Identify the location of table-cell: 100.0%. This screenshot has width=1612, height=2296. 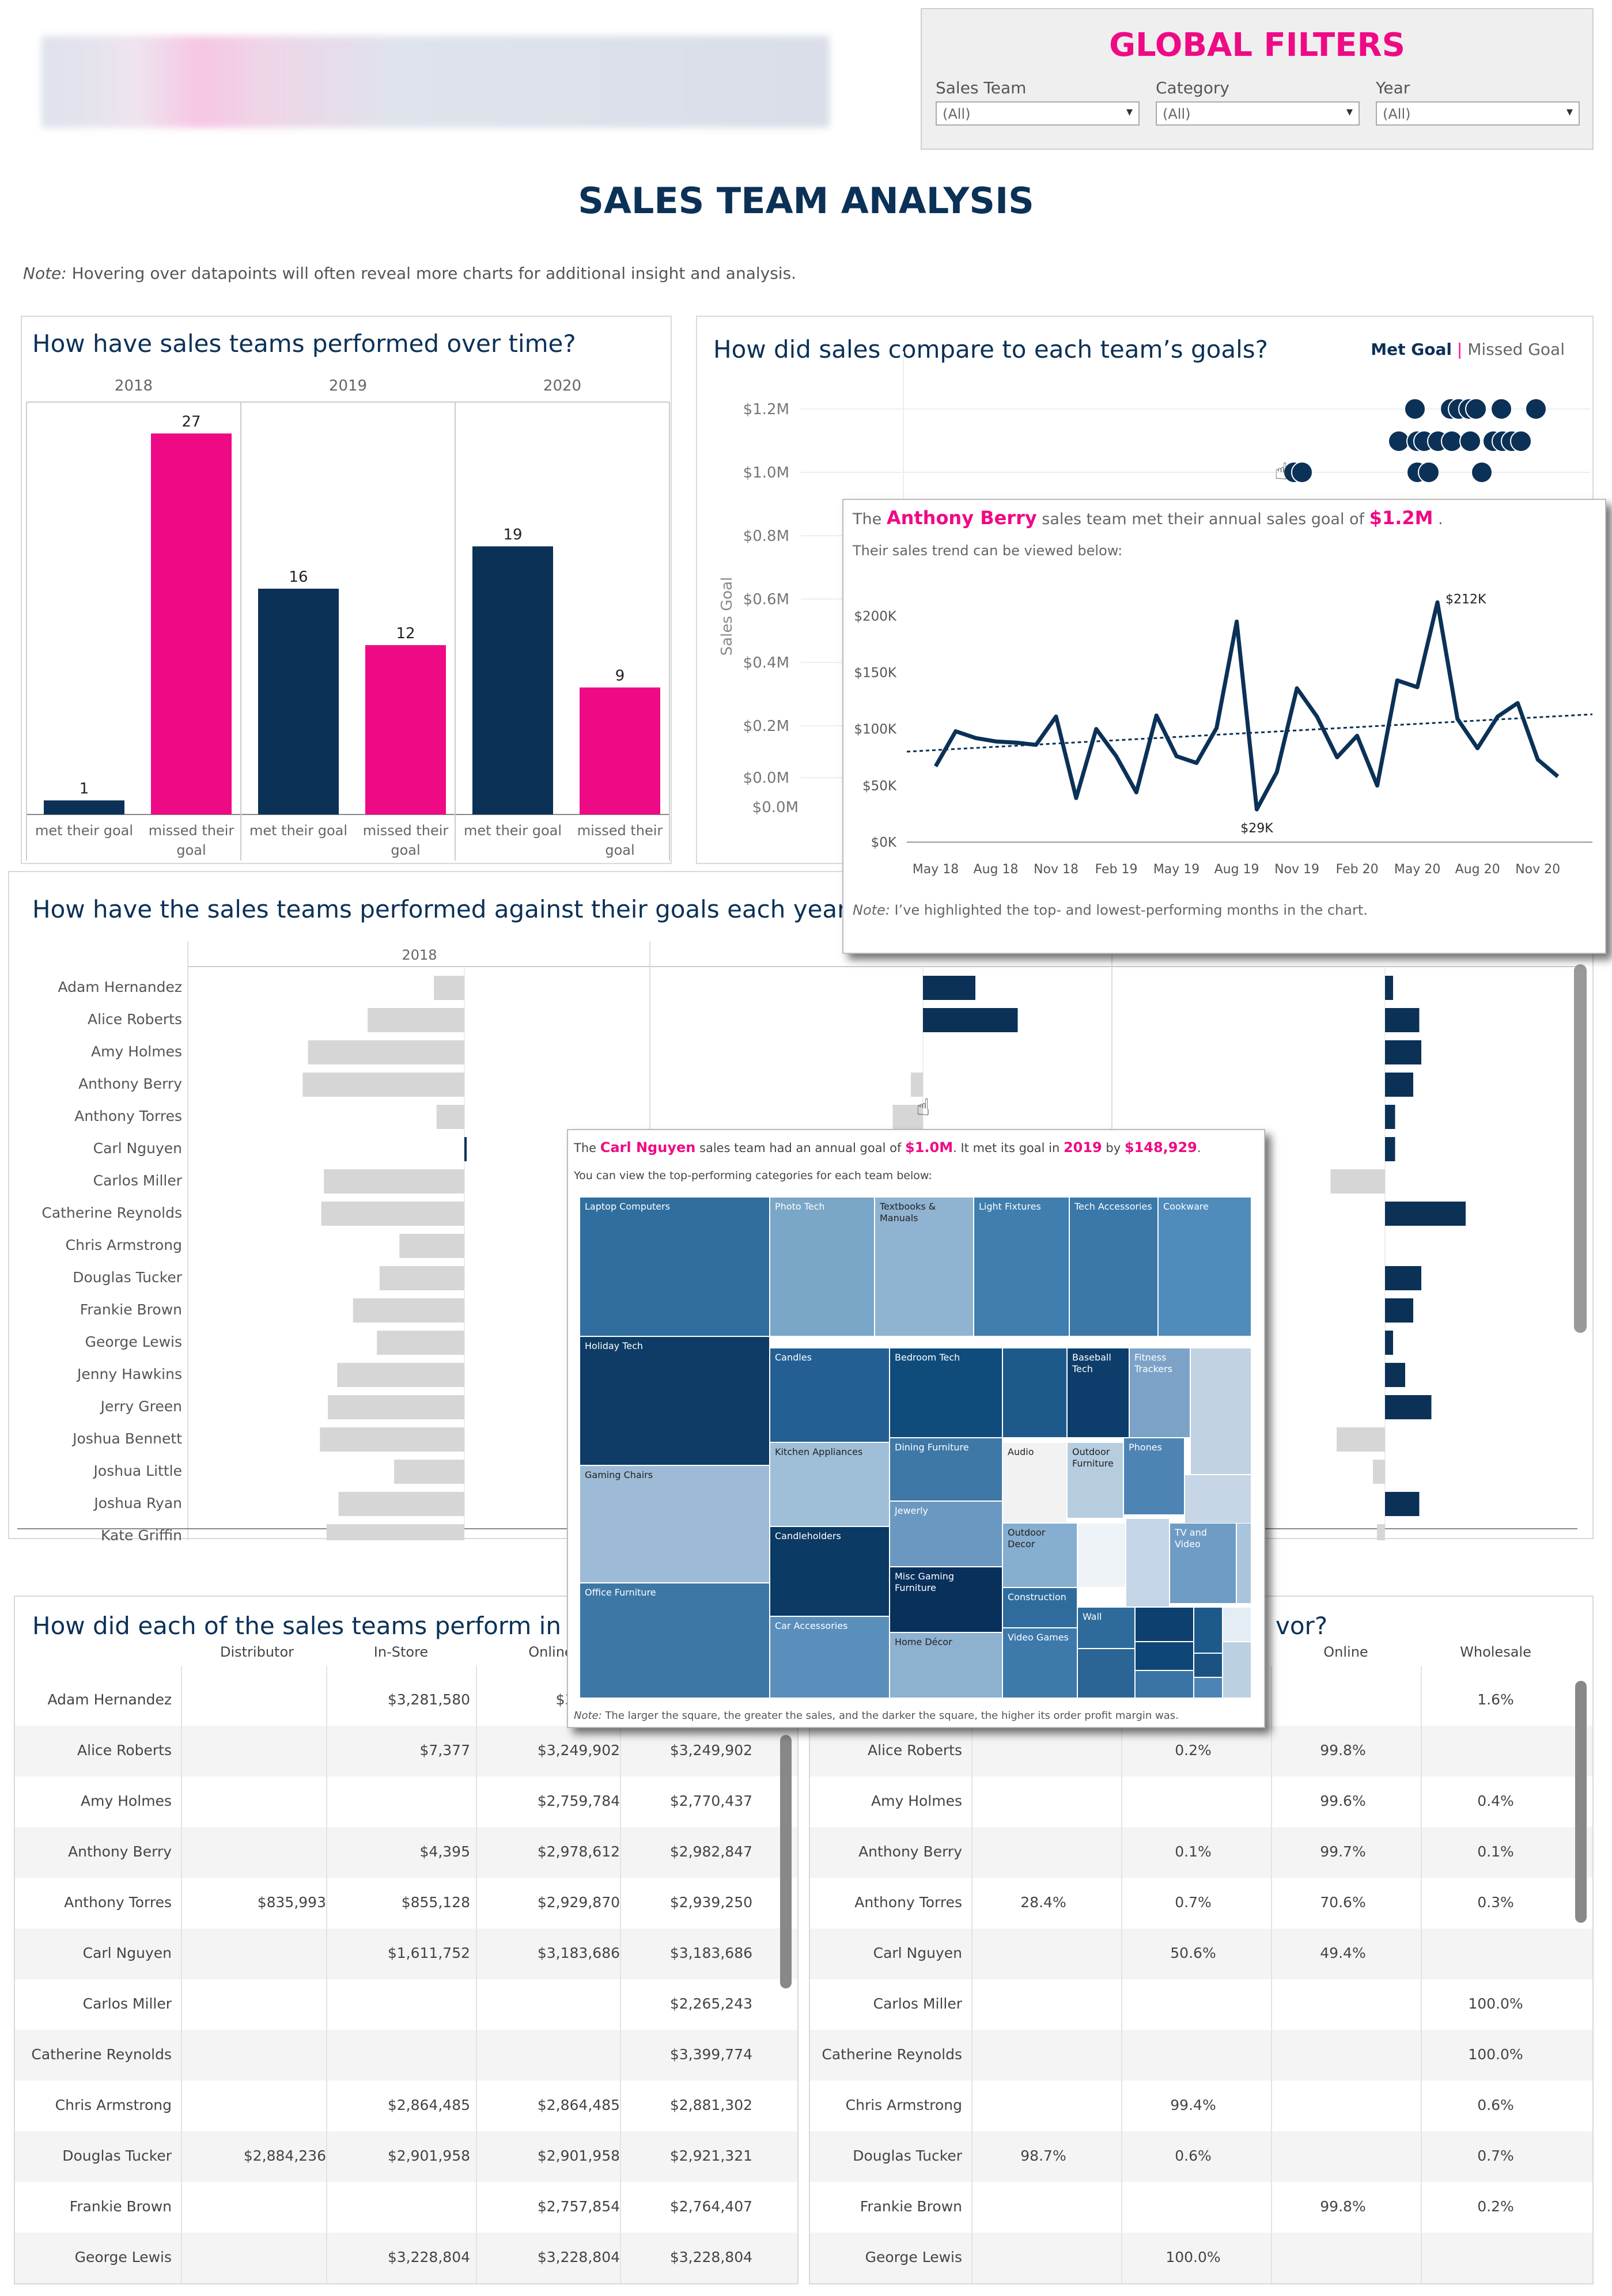
(1496, 2003).